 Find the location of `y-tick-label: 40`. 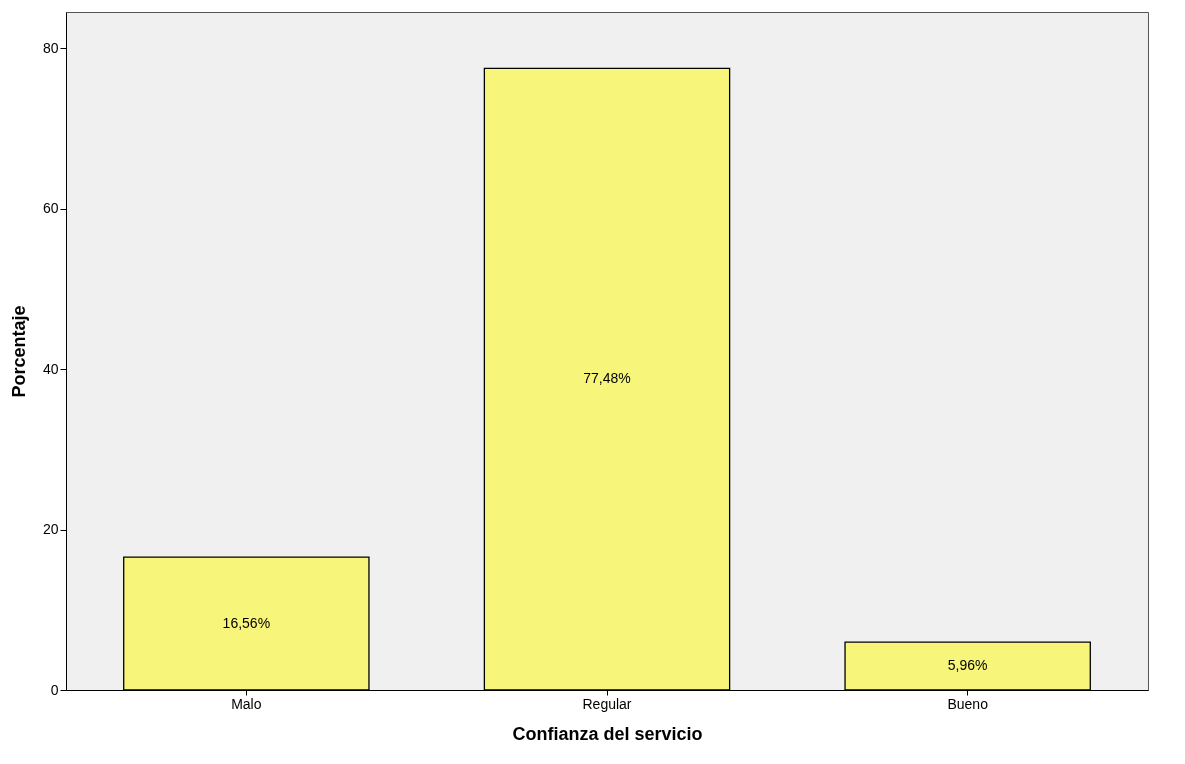

y-tick-label: 40 is located at coordinates (50, 368).